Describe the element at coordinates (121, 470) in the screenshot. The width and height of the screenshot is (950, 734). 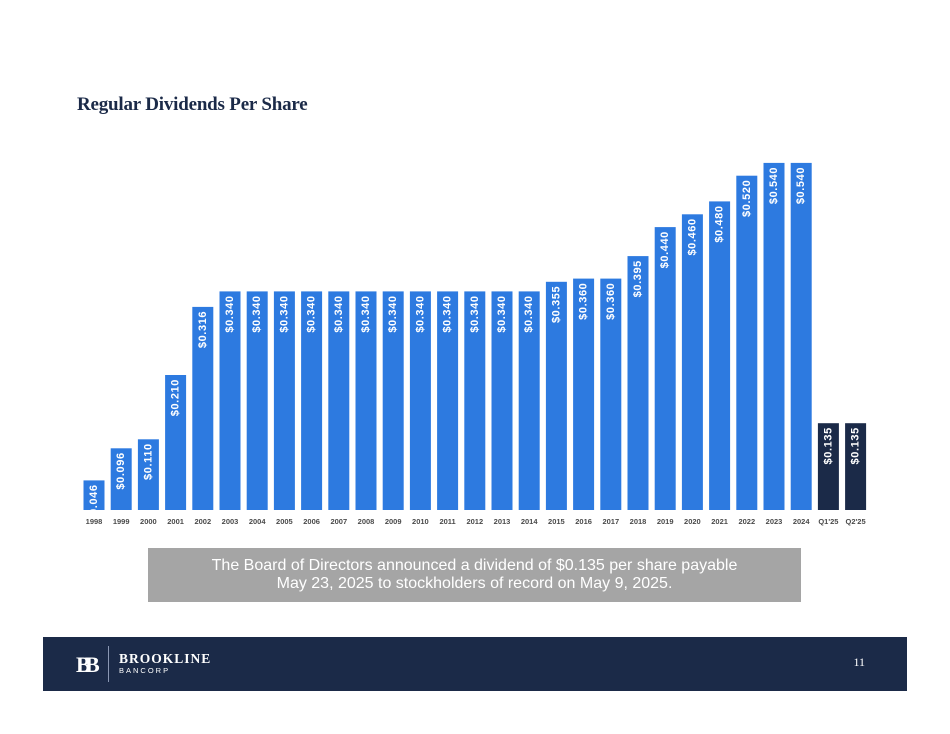
I see `bar-value-label: $0.096` at that location.